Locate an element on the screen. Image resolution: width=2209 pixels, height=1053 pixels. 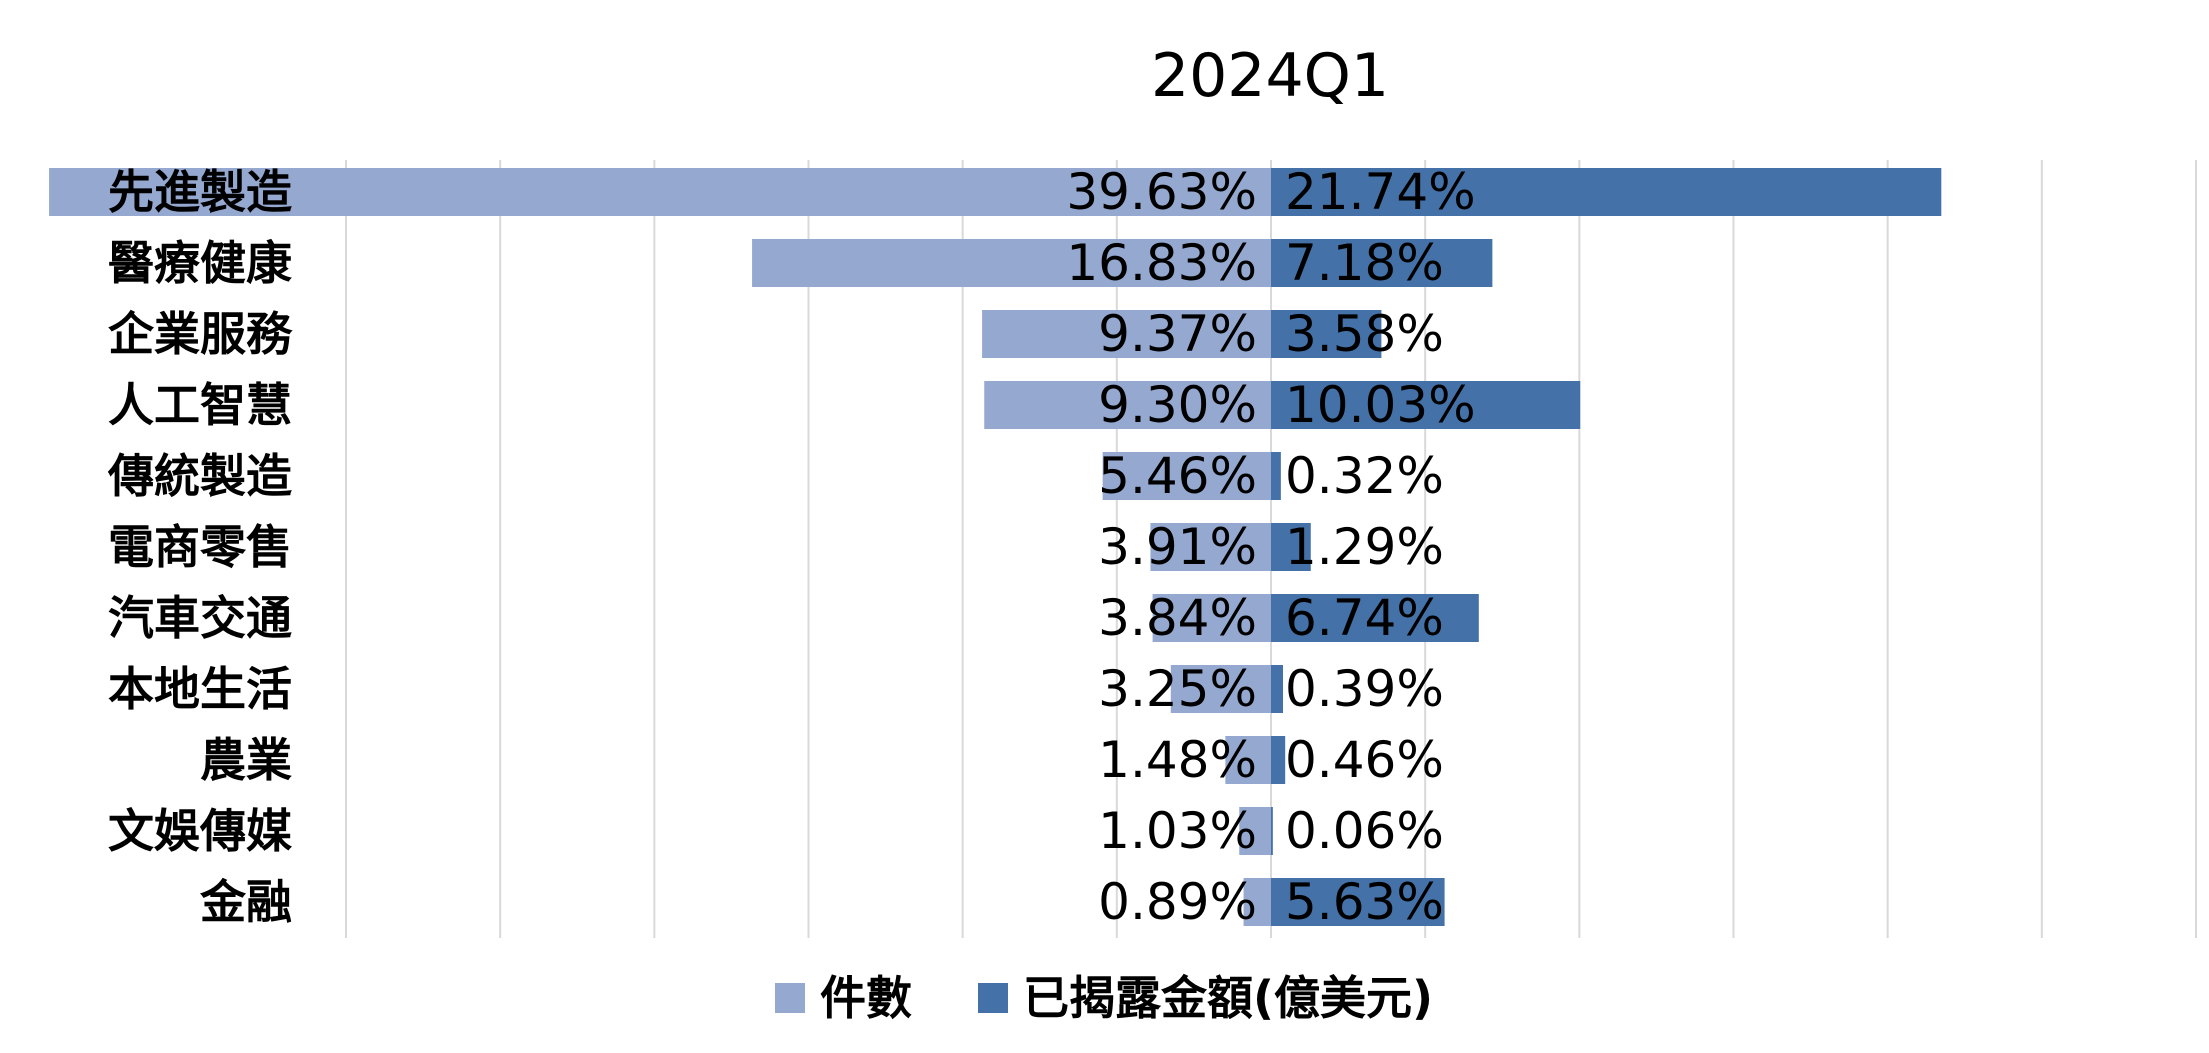
data-label-left: 0.89% is located at coordinates (1177, 902).